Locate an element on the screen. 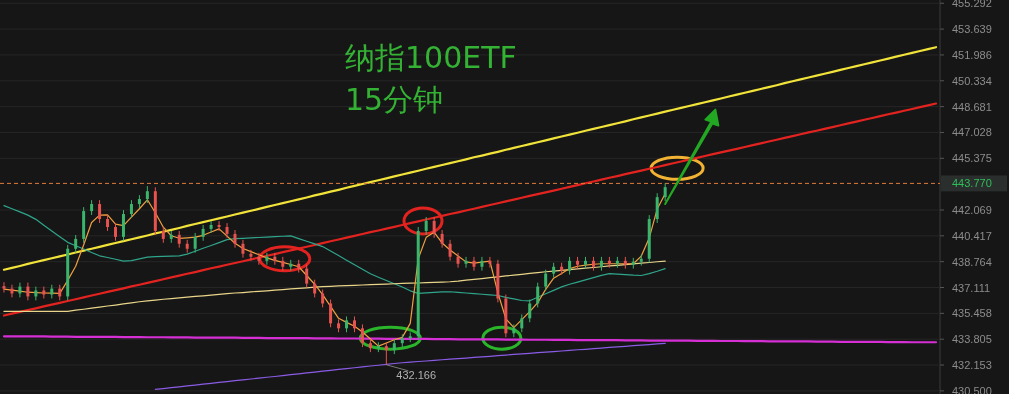  y-tick-label: 435.458 is located at coordinates (972, 313).